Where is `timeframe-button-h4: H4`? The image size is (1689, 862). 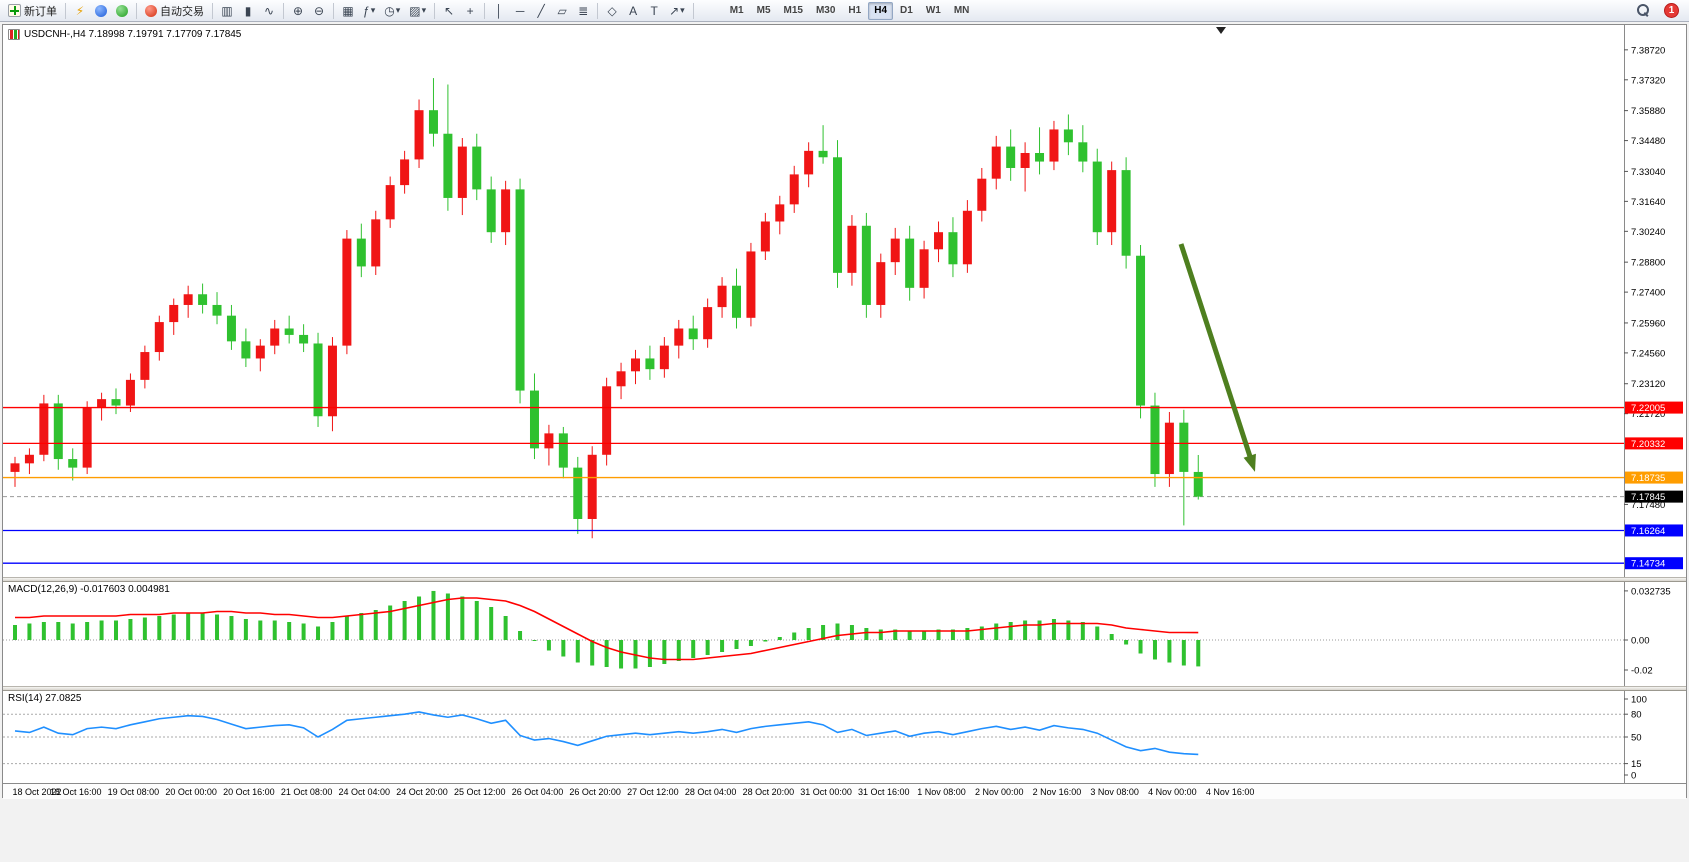
timeframe-button-h4: H4 is located at coordinates (881, 10).